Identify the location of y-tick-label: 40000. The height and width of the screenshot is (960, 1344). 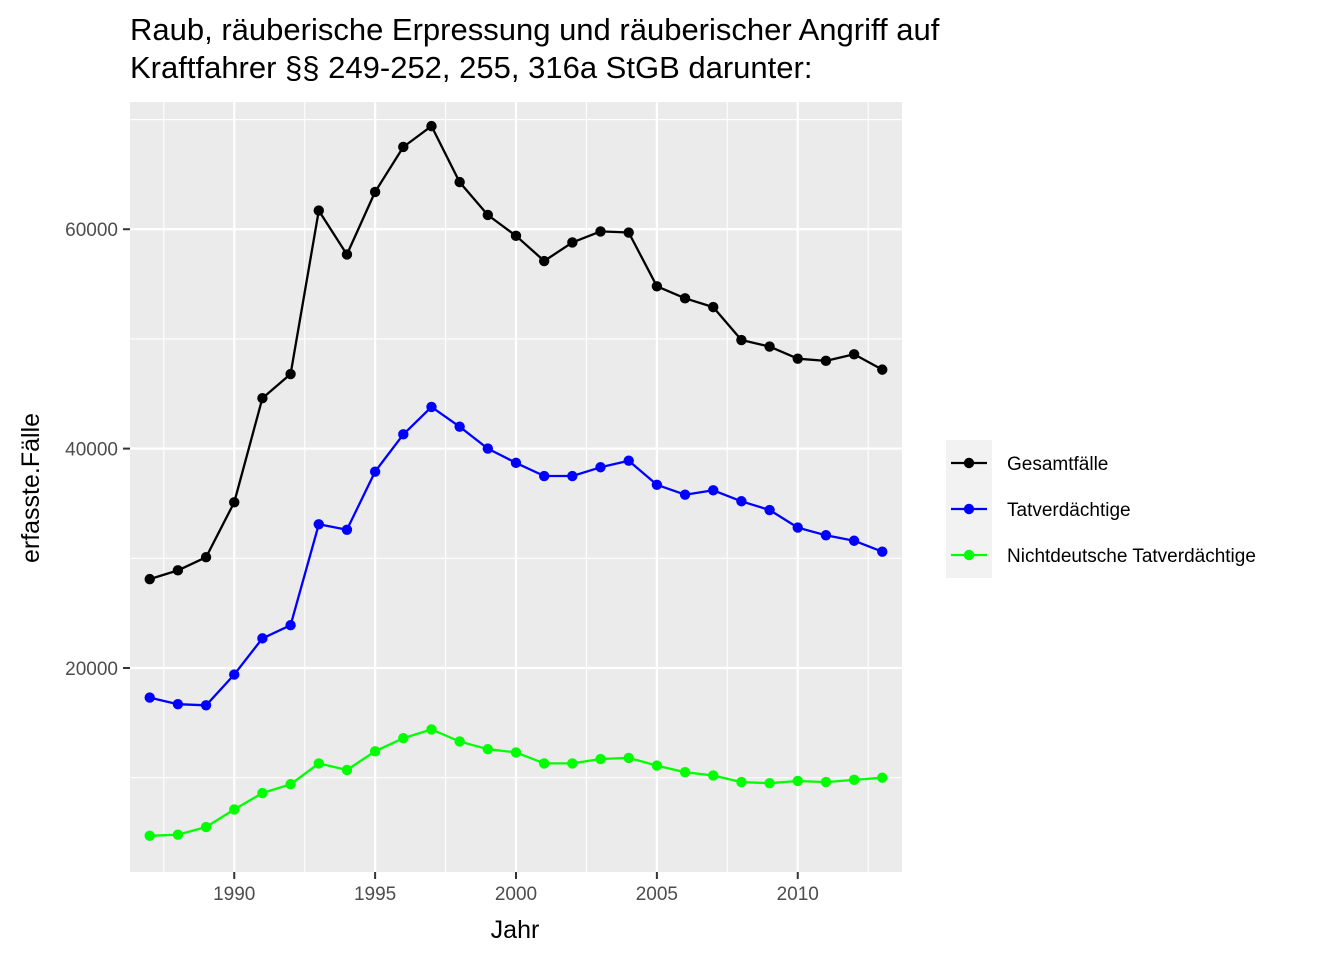
(91, 450).